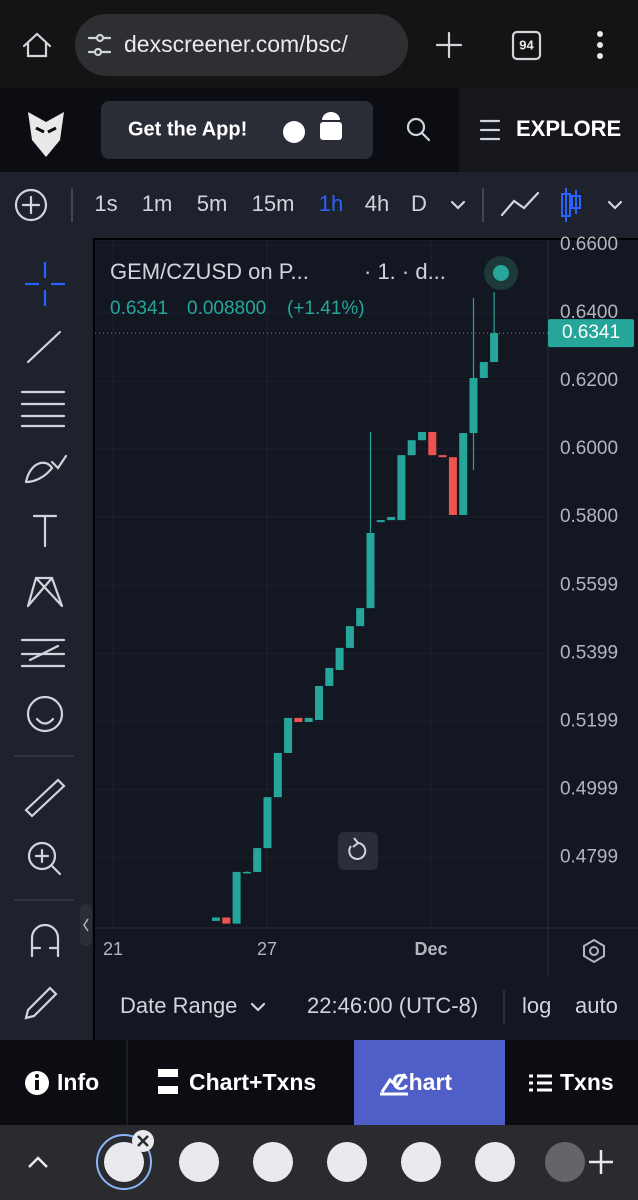 The width and height of the screenshot is (638, 1200). What do you see at coordinates (358, 851) in the screenshot?
I see `reset-chart-button` at bounding box center [358, 851].